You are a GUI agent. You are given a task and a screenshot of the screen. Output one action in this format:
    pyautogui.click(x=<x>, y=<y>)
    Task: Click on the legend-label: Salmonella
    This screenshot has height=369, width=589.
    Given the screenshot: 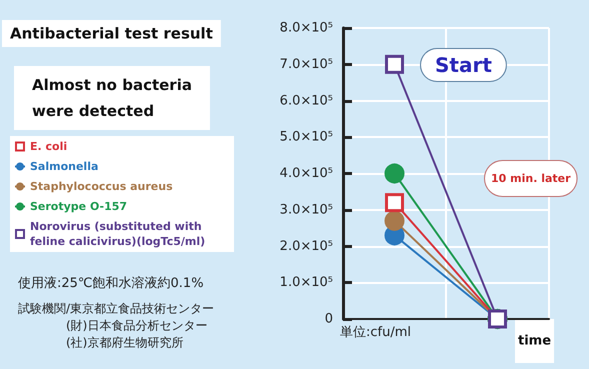 What is the action you would take?
    pyautogui.click(x=64, y=166)
    